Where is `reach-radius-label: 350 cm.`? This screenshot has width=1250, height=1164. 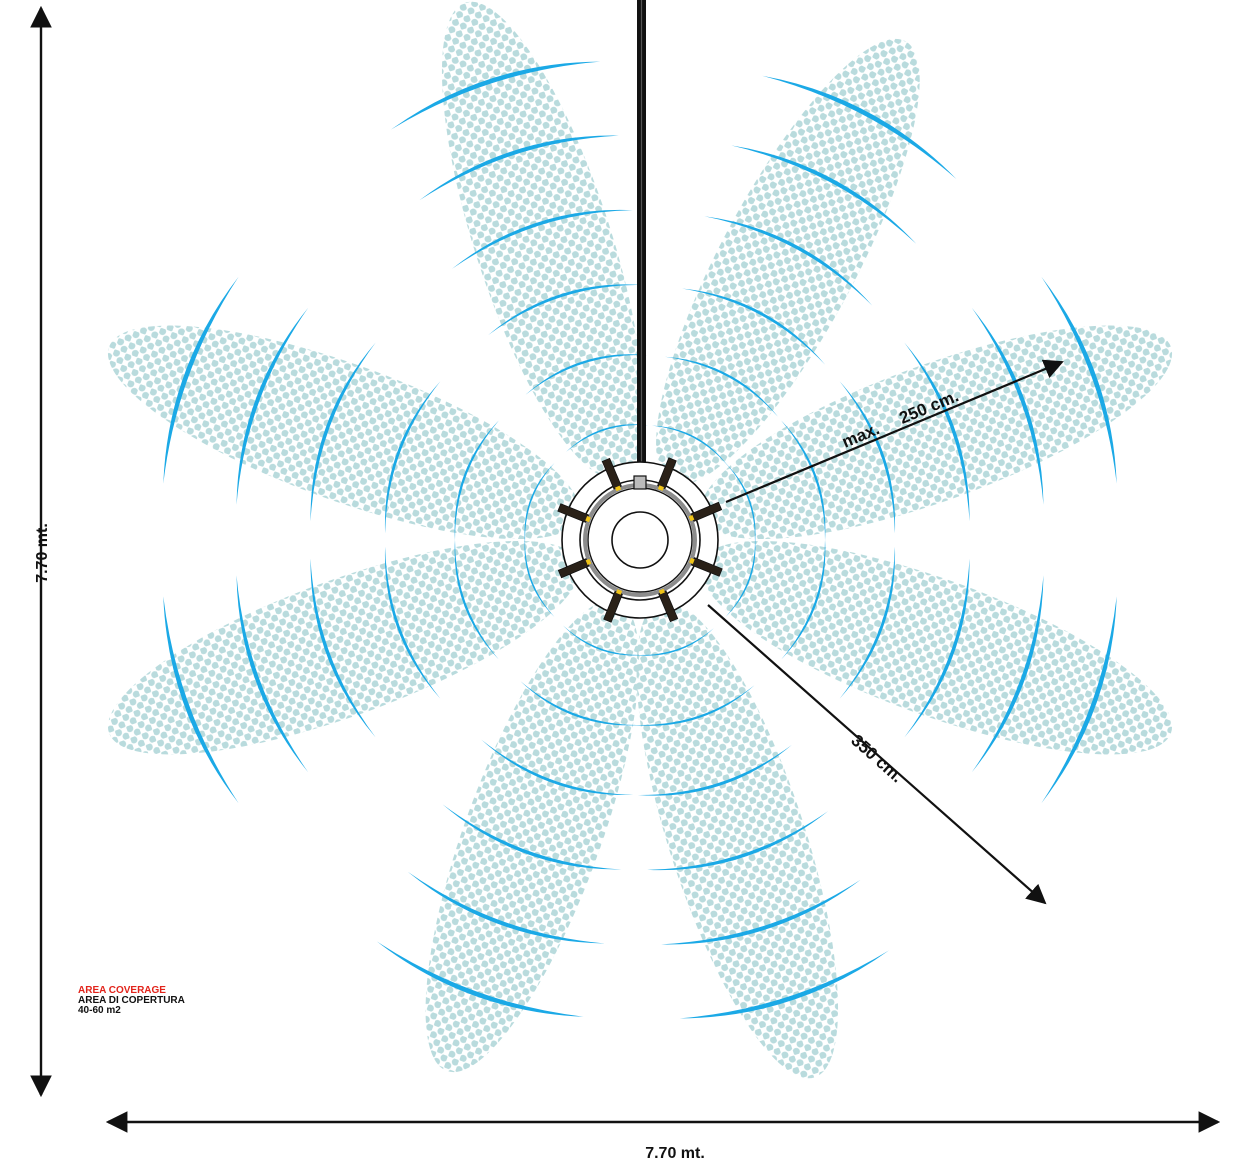 reach-radius-label: 350 cm. is located at coordinates (876, 759).